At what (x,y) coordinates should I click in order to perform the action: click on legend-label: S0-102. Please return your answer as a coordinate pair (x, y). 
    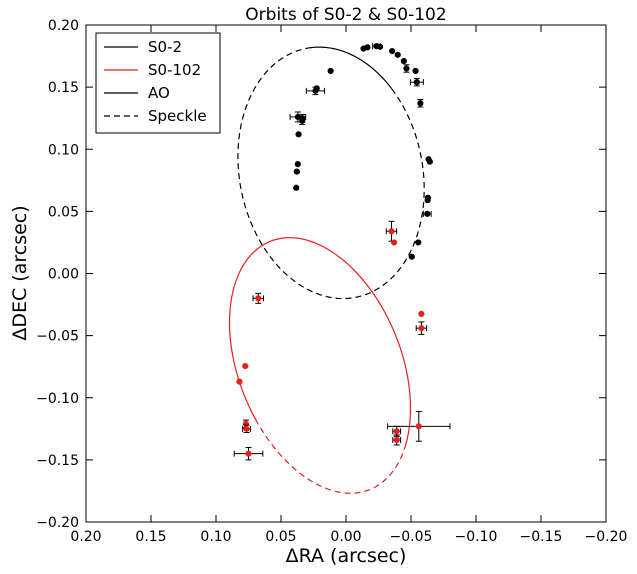
    Looking at the image, I should click on (174, 70).